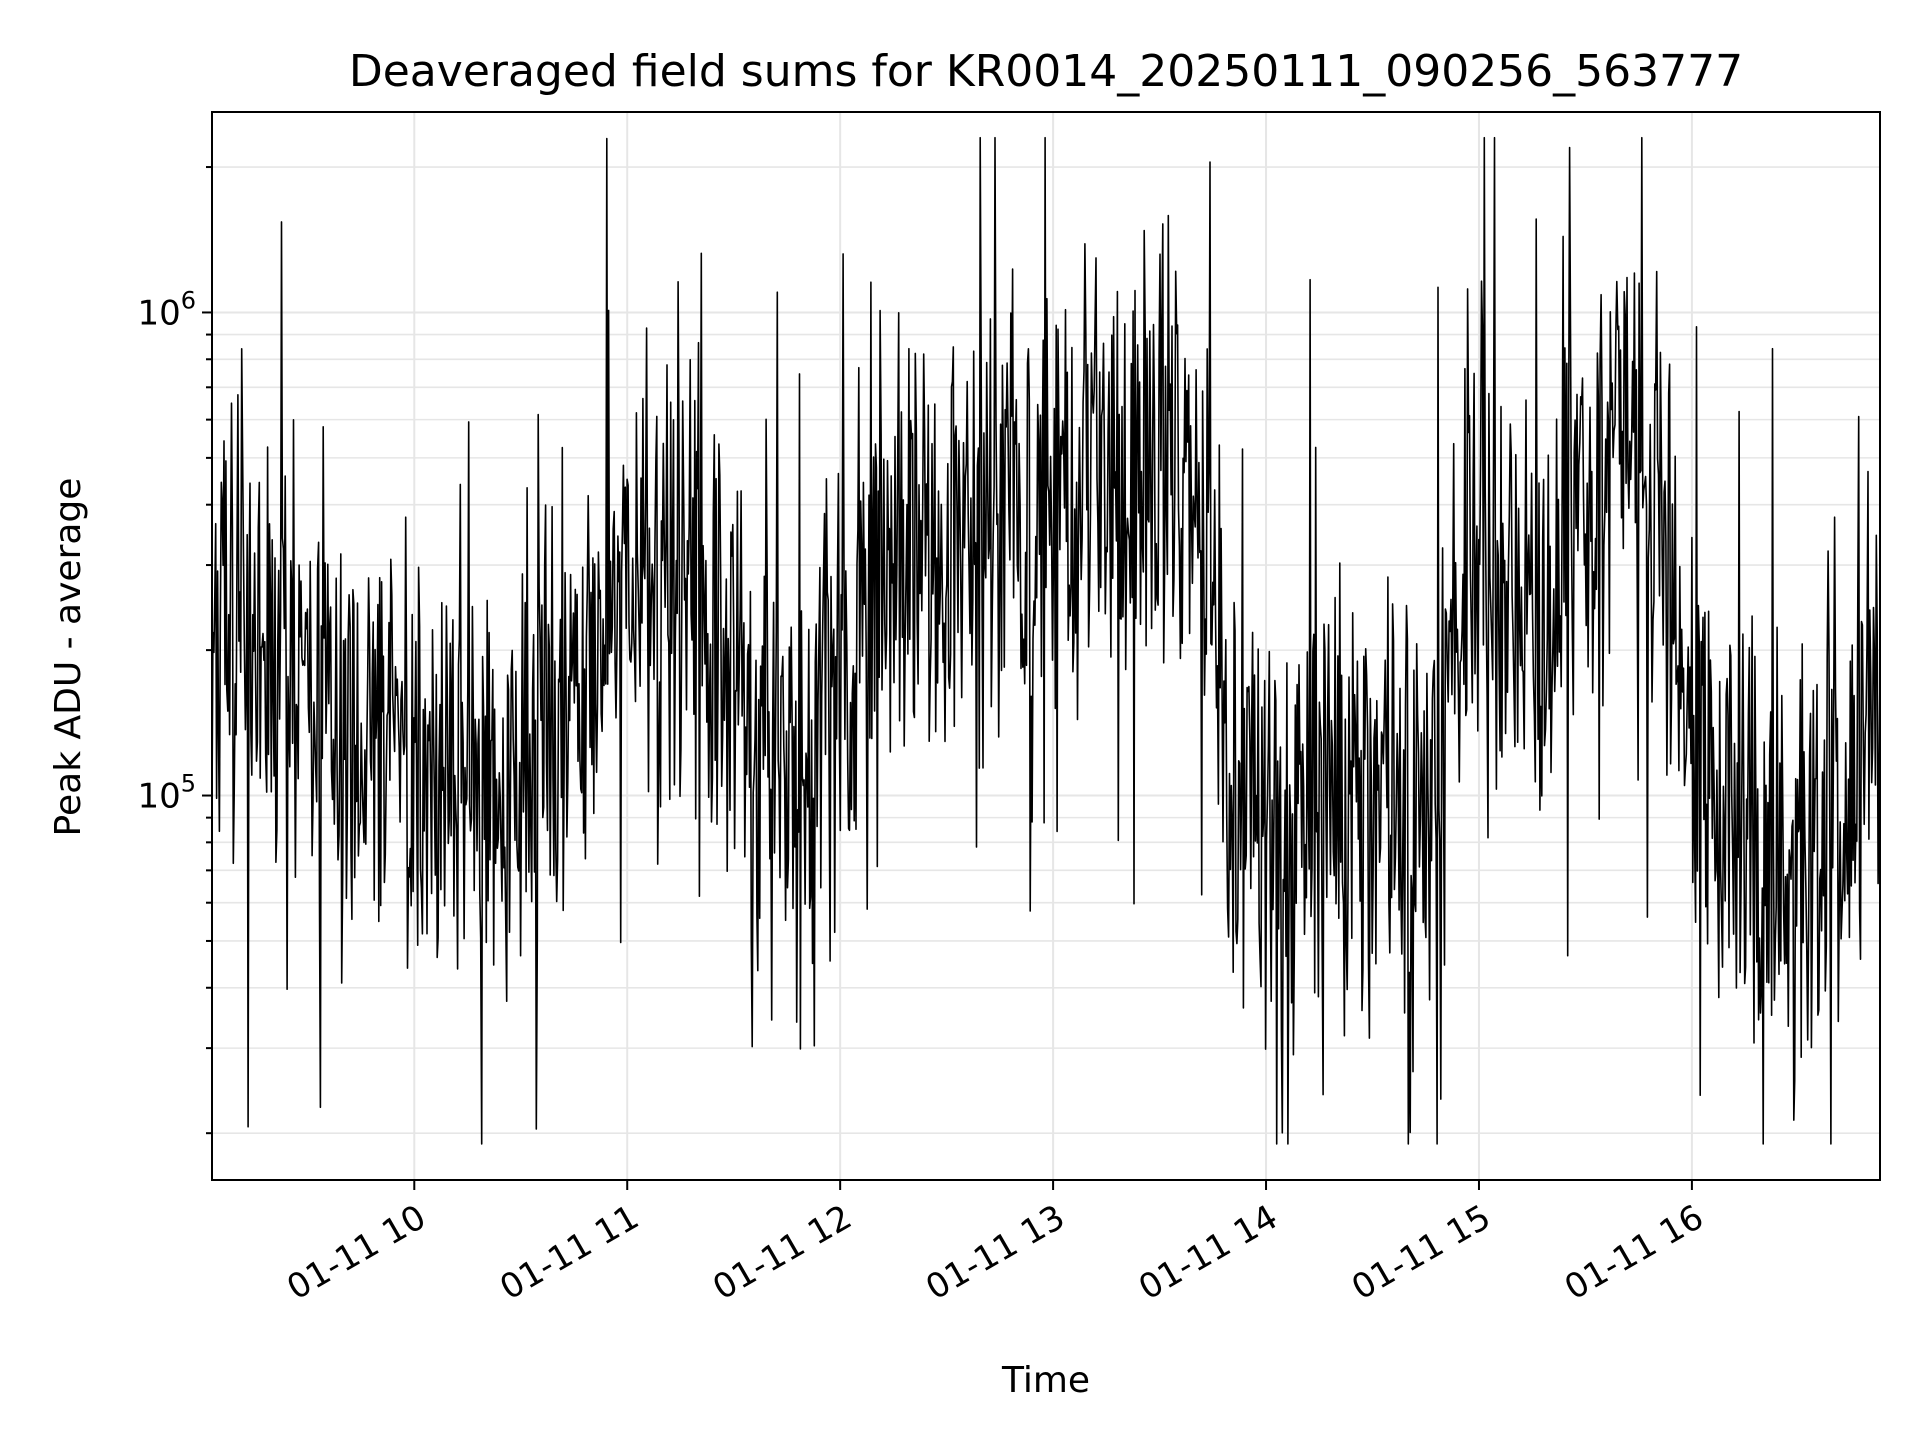  What do you see at coordinates (166, 793) in the screenshot?
I see `y-tick-label: 10⁵` at bounding box center [166, 793].